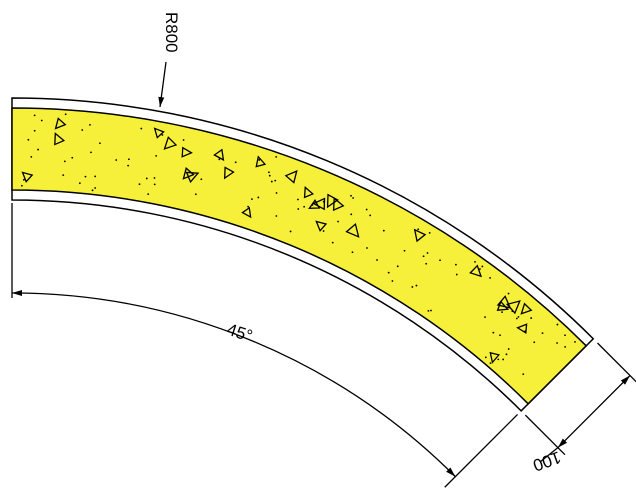 This screenshot has width=636, height=494. I want to click on radius-leader, so click(162, 84).